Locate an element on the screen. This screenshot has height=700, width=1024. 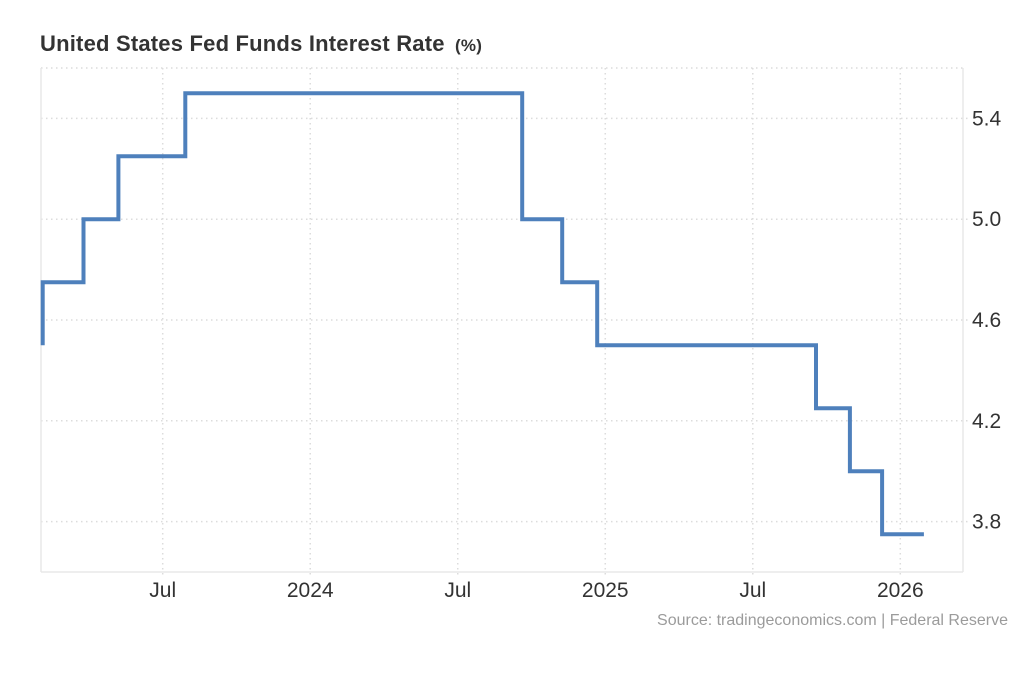
y-axis-label: 3.8 is located at coordinates (986, 522).